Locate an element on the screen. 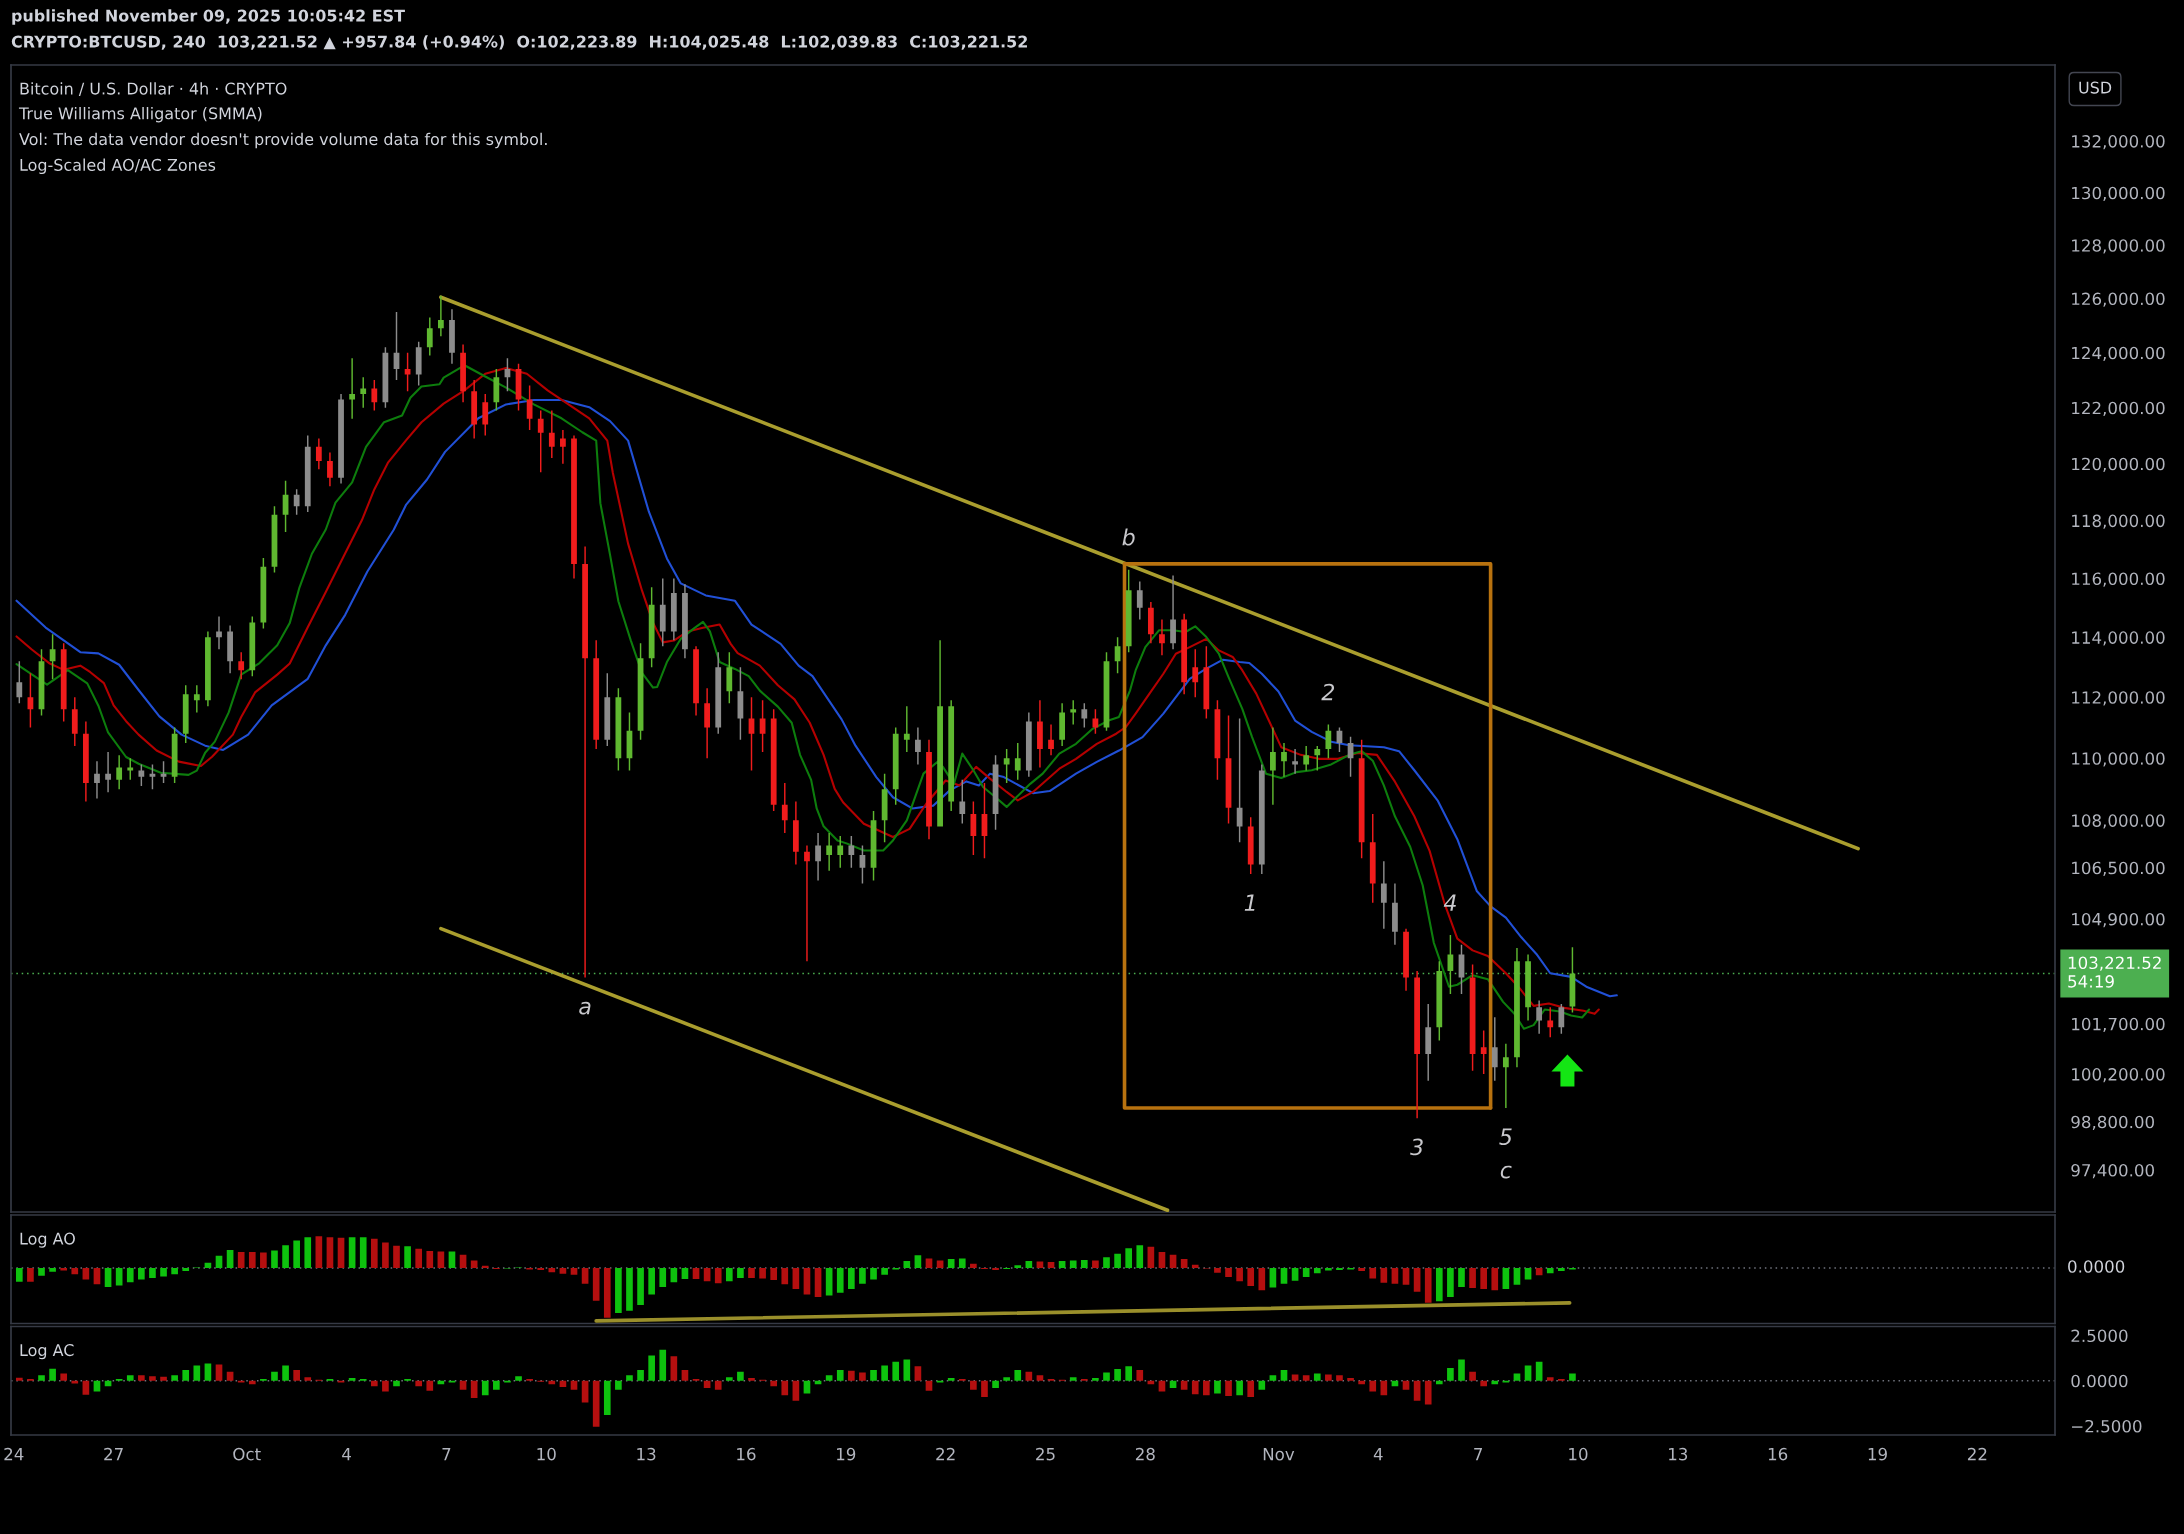  y-tick-label: 116,000.00 is located at coordinates (2118, 579).